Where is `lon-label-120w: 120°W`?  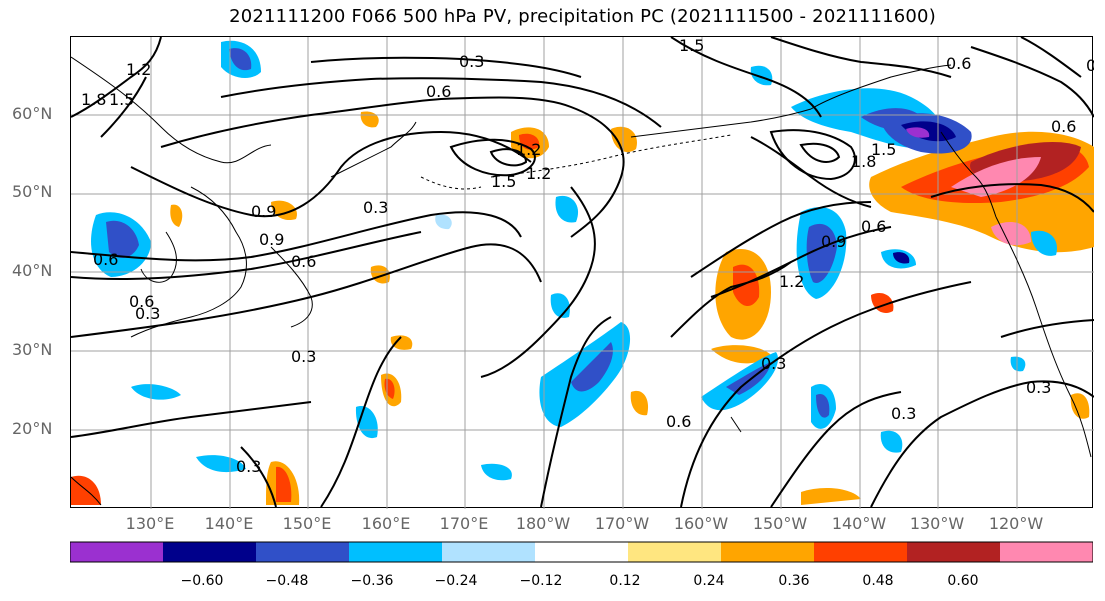 lon-label-120w: 120°W is located at coordinates (1016, 523).